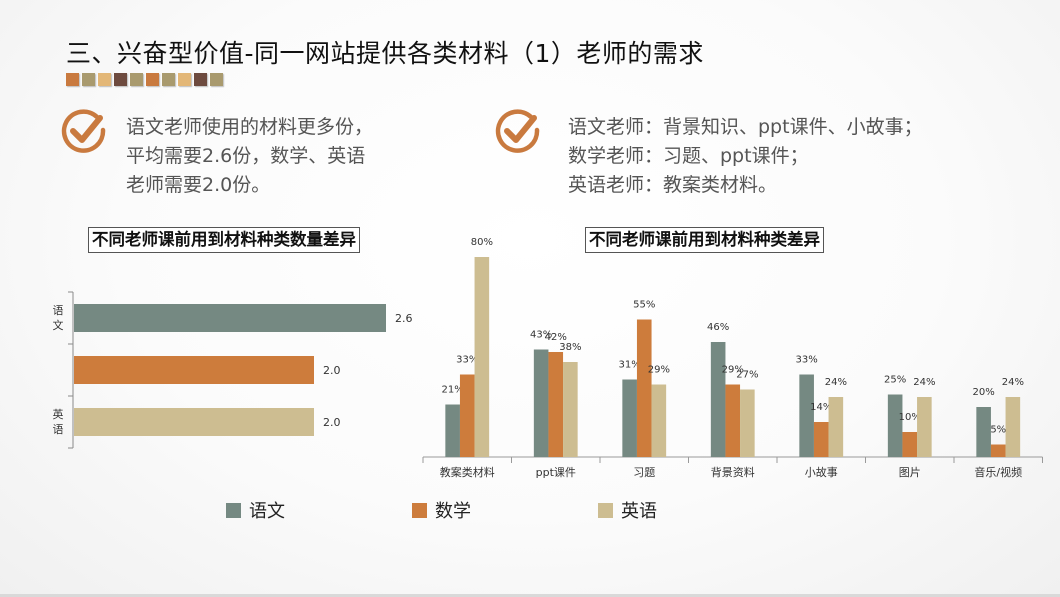 The height and width of the screenshot is (597, 1060). I want to click on bottom-divider, so click(530, 595).